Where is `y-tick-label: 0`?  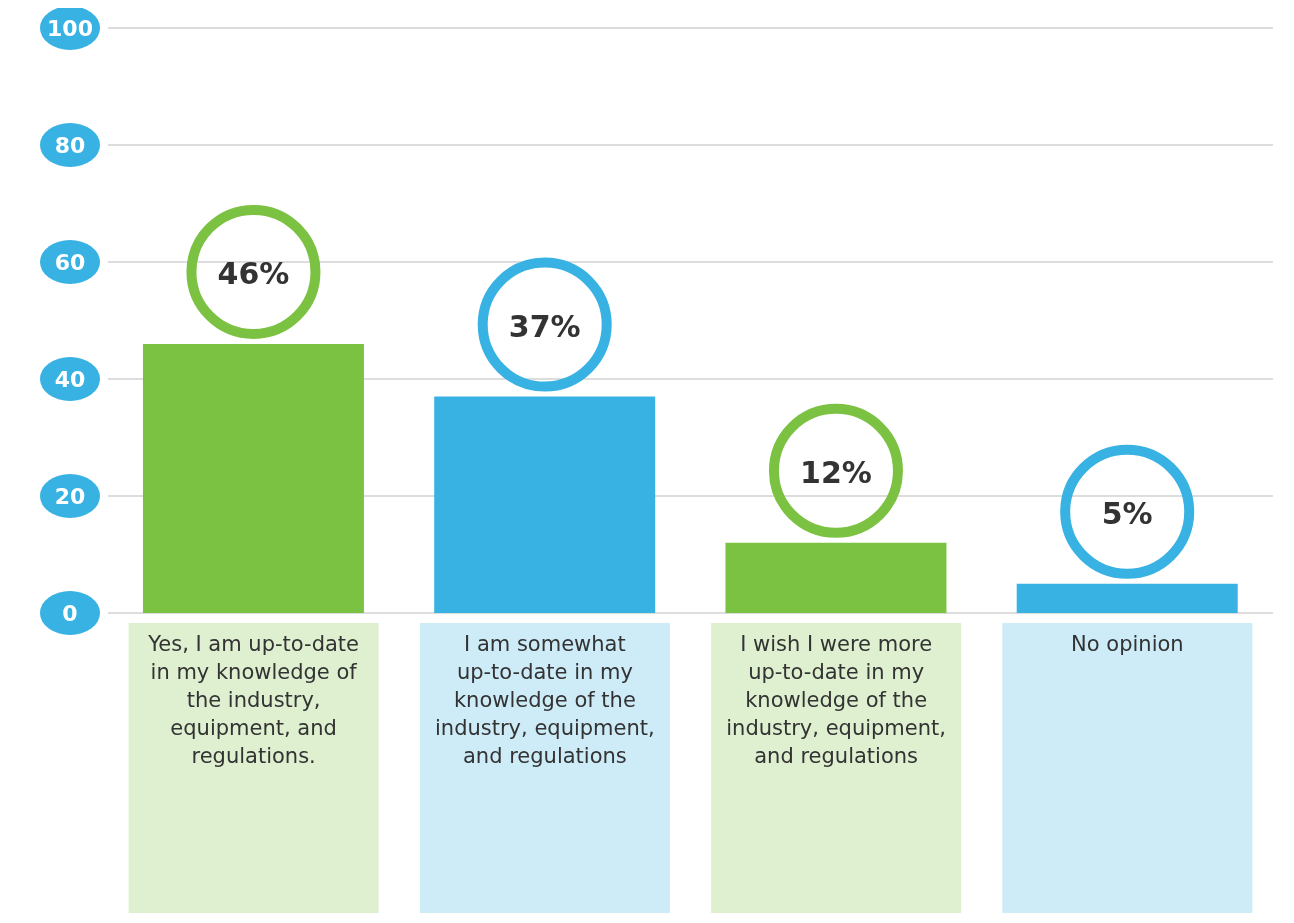 y-tick-label: 0 is located at coordinates (70, 613).